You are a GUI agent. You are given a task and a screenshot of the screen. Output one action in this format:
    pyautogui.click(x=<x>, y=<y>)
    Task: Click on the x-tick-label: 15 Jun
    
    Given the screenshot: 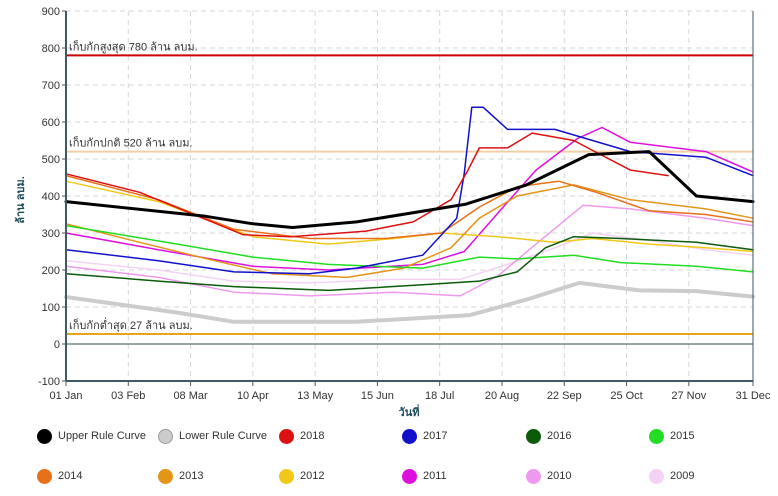 What is the action you would take?
    pyautogui.click(x=377, y=396)
    